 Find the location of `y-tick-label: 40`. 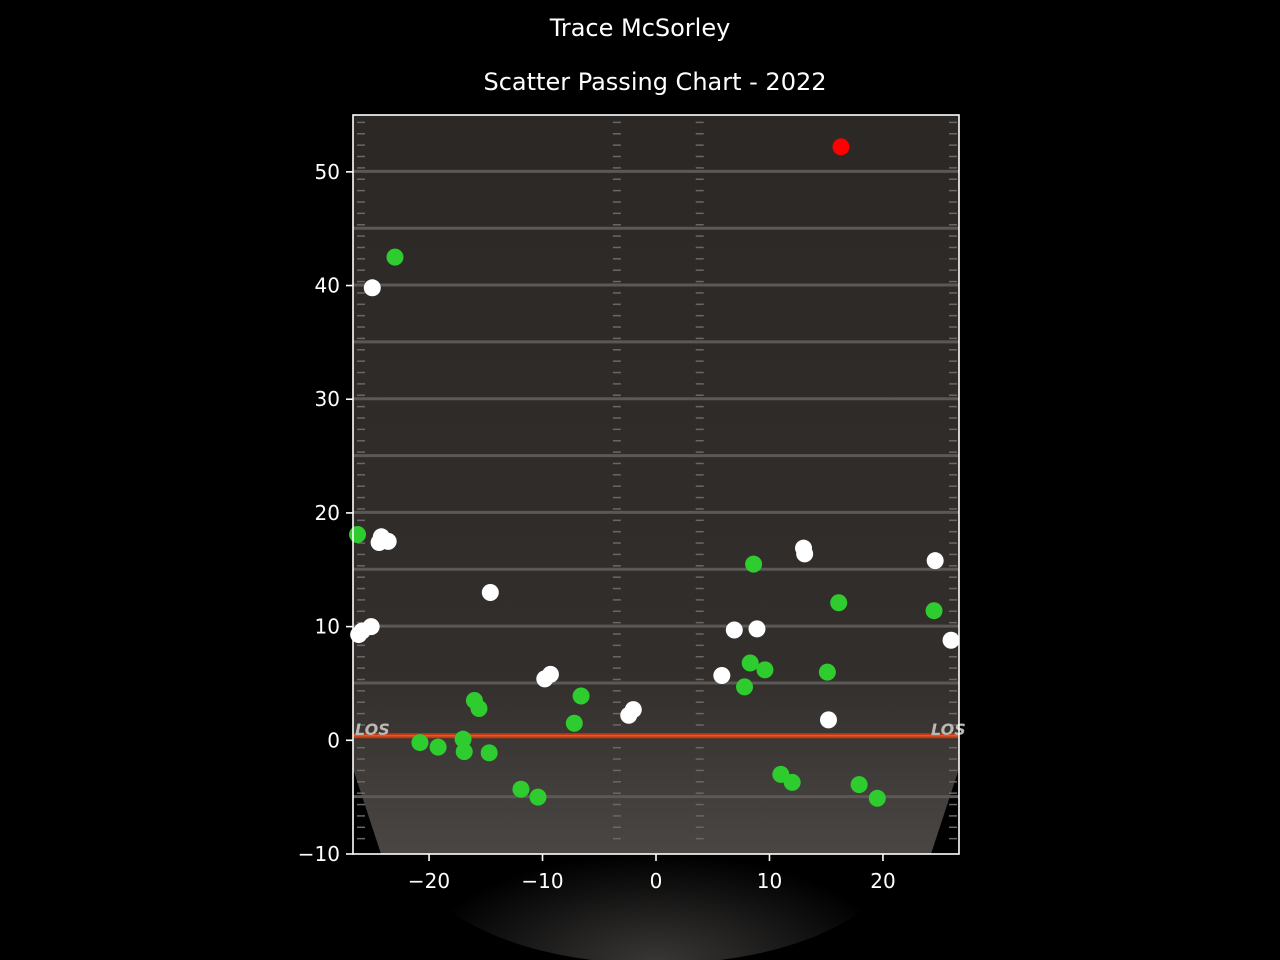

y-tick-label: 40 is located at coordinates (327, 286).